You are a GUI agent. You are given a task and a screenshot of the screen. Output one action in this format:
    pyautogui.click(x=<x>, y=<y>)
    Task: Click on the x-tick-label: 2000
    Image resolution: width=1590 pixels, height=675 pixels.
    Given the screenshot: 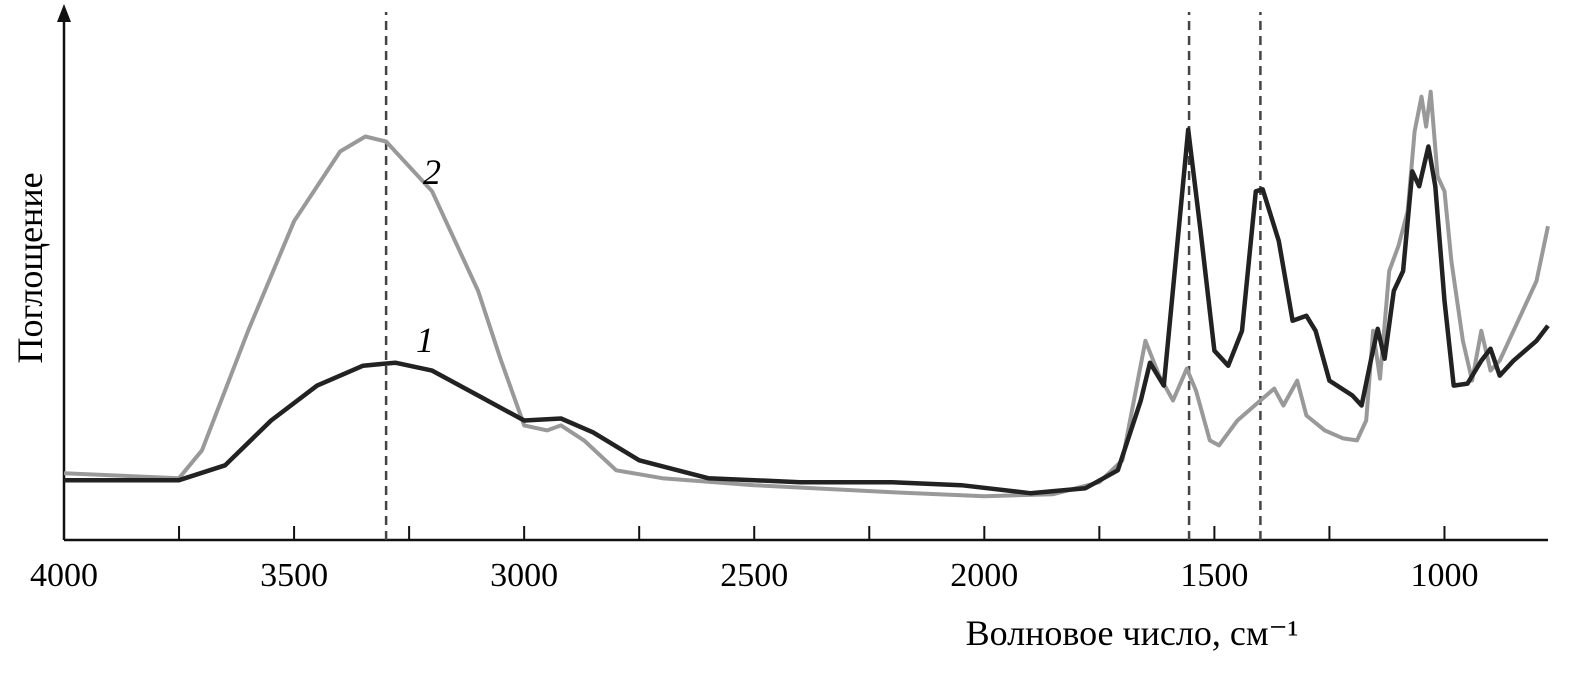 What is the action you would take?
    pyautogui.click(x=984, y=575)
    